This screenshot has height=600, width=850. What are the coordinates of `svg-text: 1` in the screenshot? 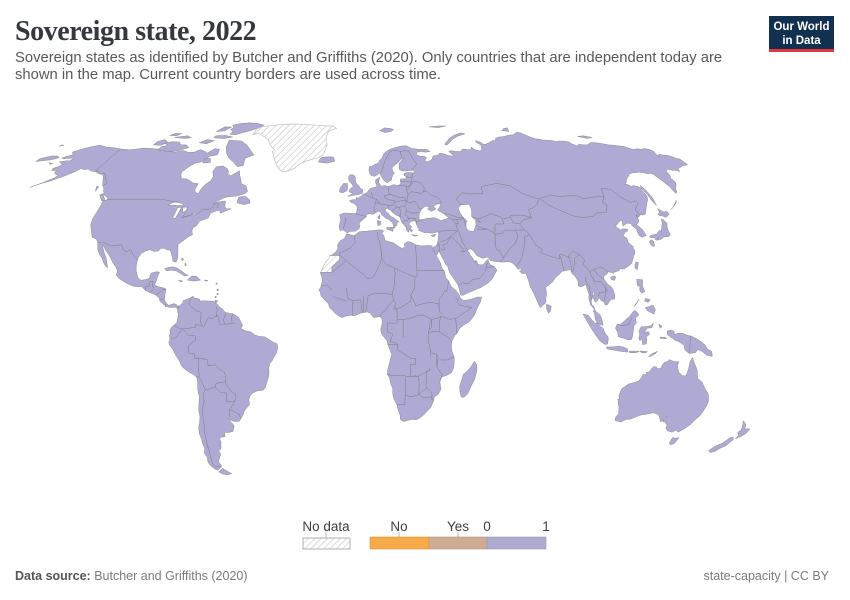 It's located at (546, 526).